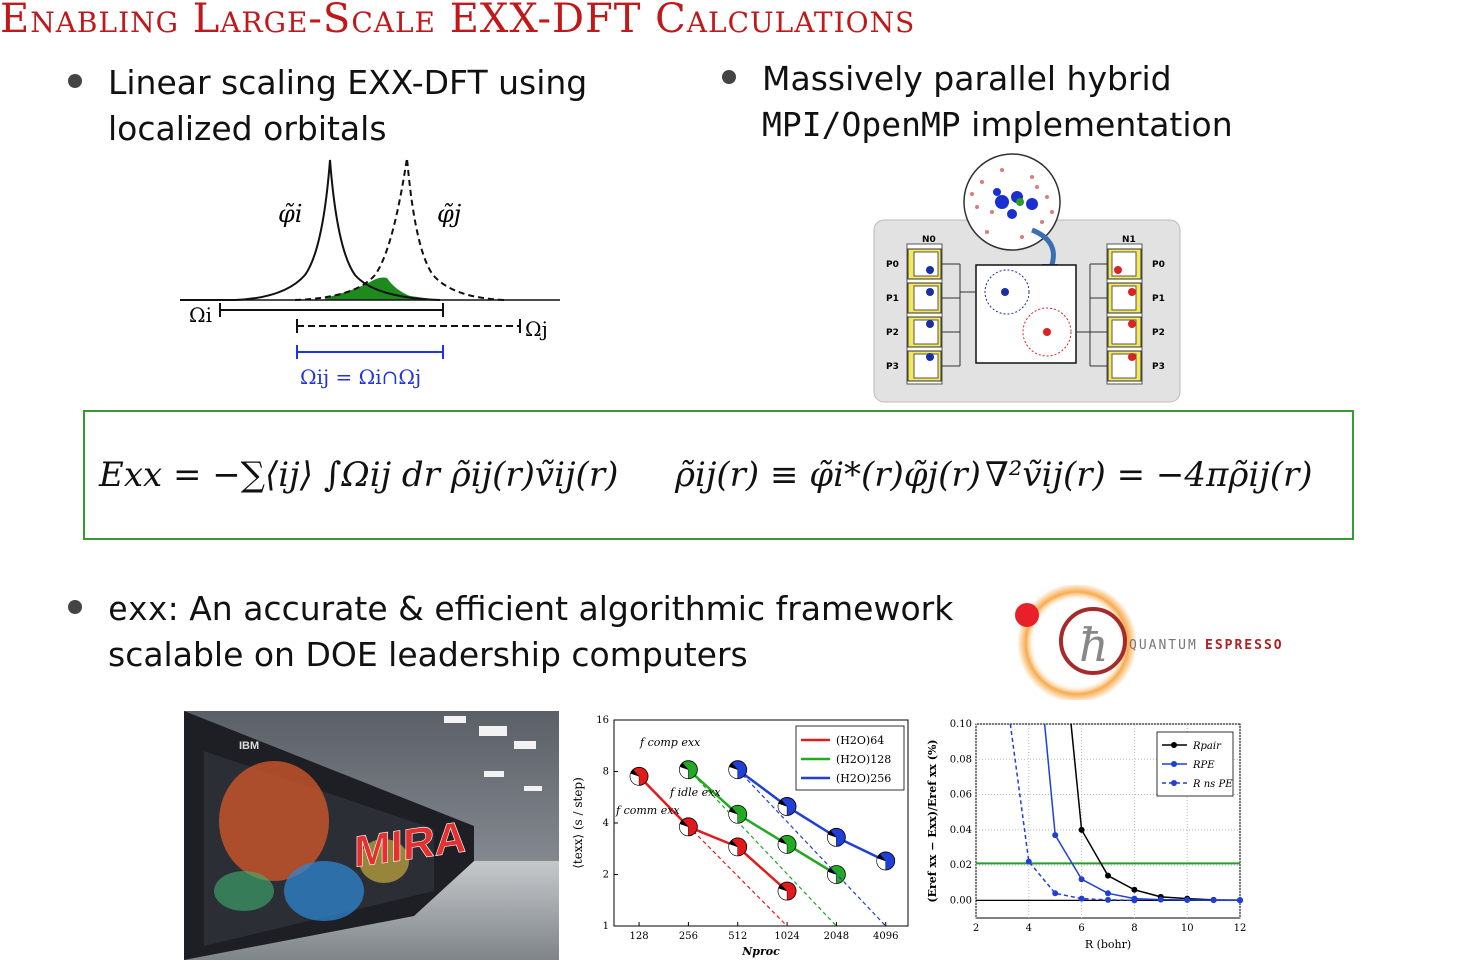 This screenshot has height=960, width=1469. Describe the element at coordinates (1212, 784) in the screenshot. I see `legend-label: R ns PE` at that location.